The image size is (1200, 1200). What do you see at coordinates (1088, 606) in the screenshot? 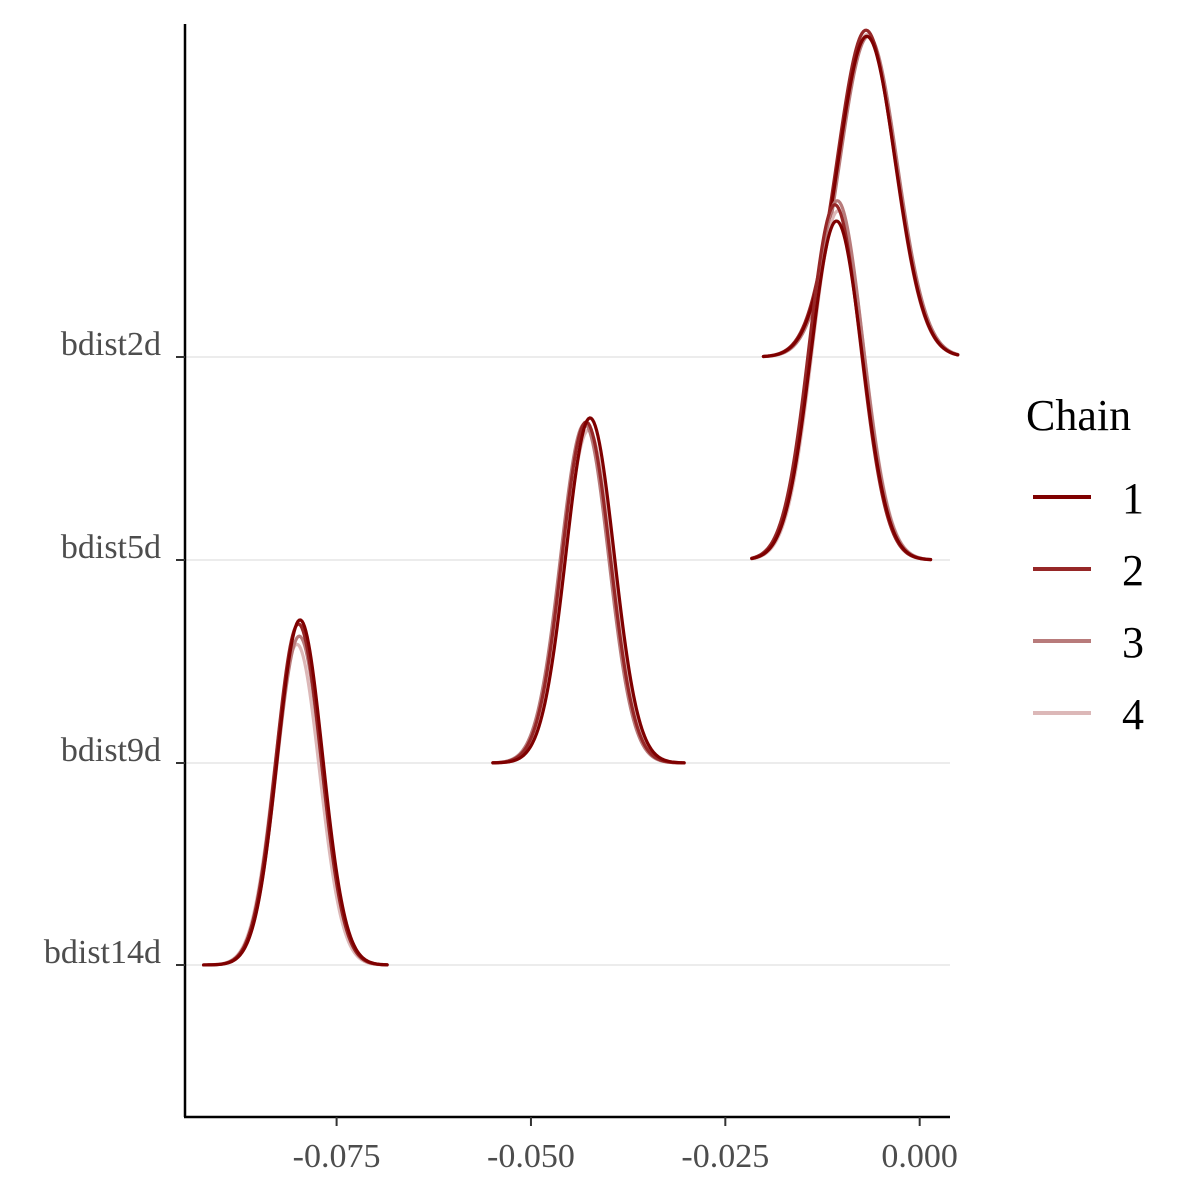
I see `legend-items: 1 2 3 4` at bounding box center [1088, 606].